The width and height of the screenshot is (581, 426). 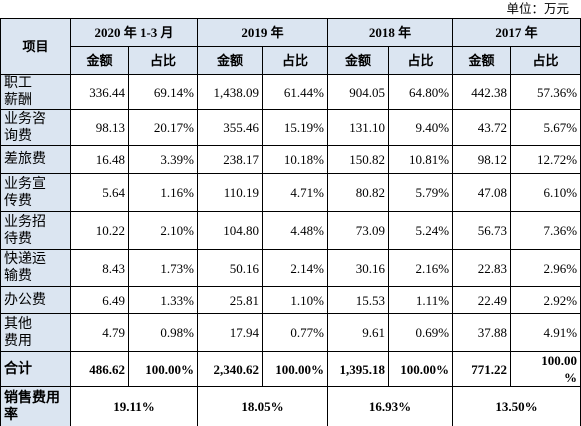 I want to click on cell-value: 1.11%, so click(x=421, y=300).